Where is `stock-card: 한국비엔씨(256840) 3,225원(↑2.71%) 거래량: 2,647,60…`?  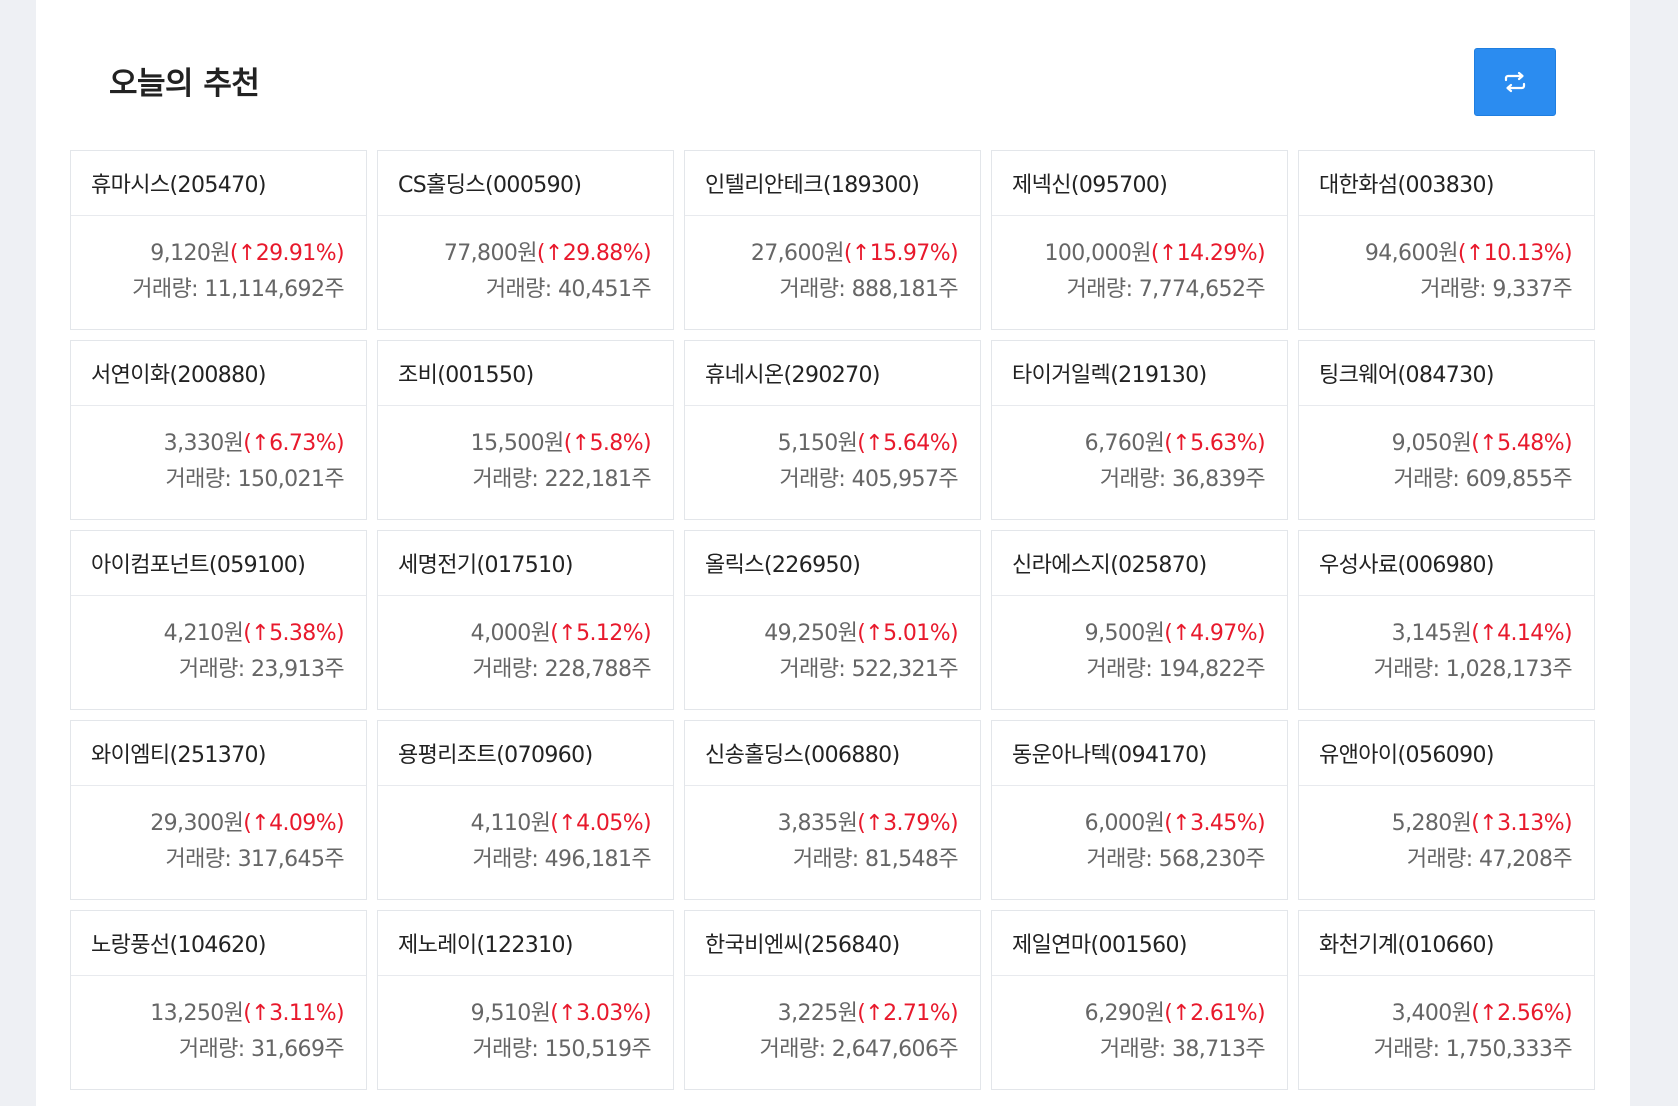
stock-card: 한국비엔씨(256840) 3,225원(↑2.71%) 거래량: 2,647,60… is located at coordinates (832, 1000).